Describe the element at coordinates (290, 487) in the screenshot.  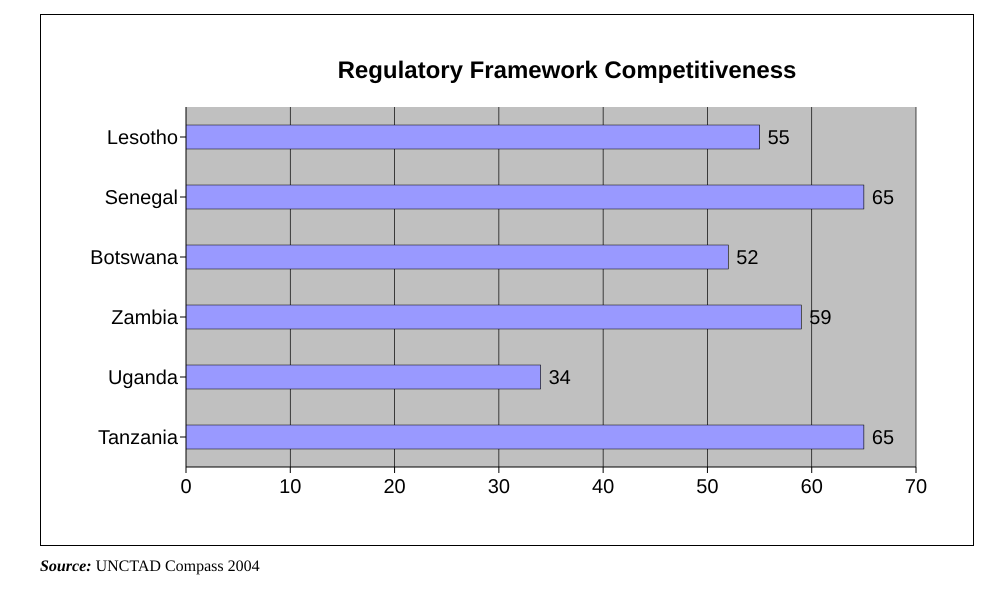
I see `x-tick-label: 10` at that location.